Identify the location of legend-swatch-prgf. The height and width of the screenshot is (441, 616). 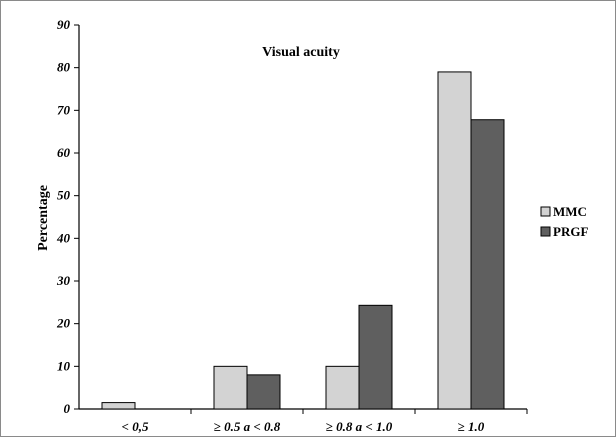
(545, 231).